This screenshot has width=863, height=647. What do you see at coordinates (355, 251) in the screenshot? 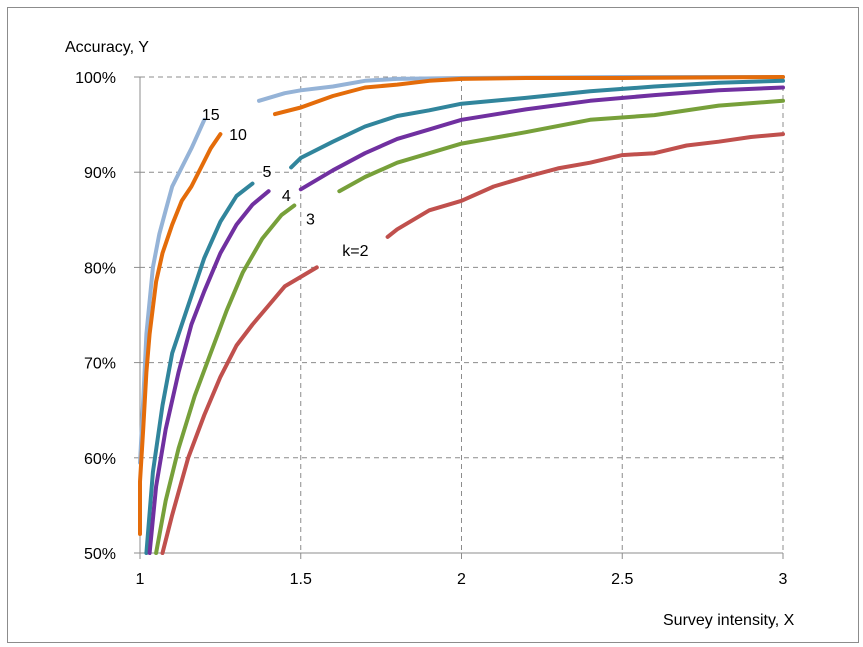
I see `series-label-k2: k=2` at bounding box center [355, 251].